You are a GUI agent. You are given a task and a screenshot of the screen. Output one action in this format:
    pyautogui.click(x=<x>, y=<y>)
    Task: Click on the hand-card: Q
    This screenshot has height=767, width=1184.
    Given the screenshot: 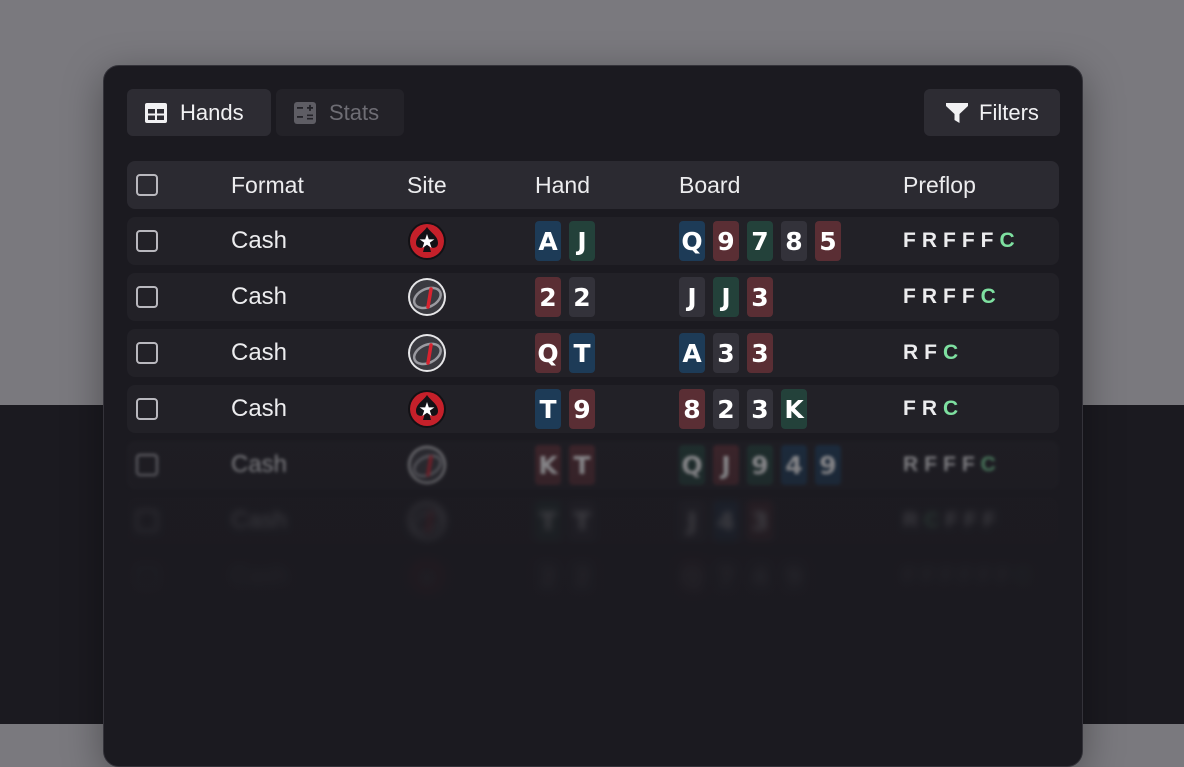 What is the action you would take?
    pyautogui.click(x=548, y=353)
    